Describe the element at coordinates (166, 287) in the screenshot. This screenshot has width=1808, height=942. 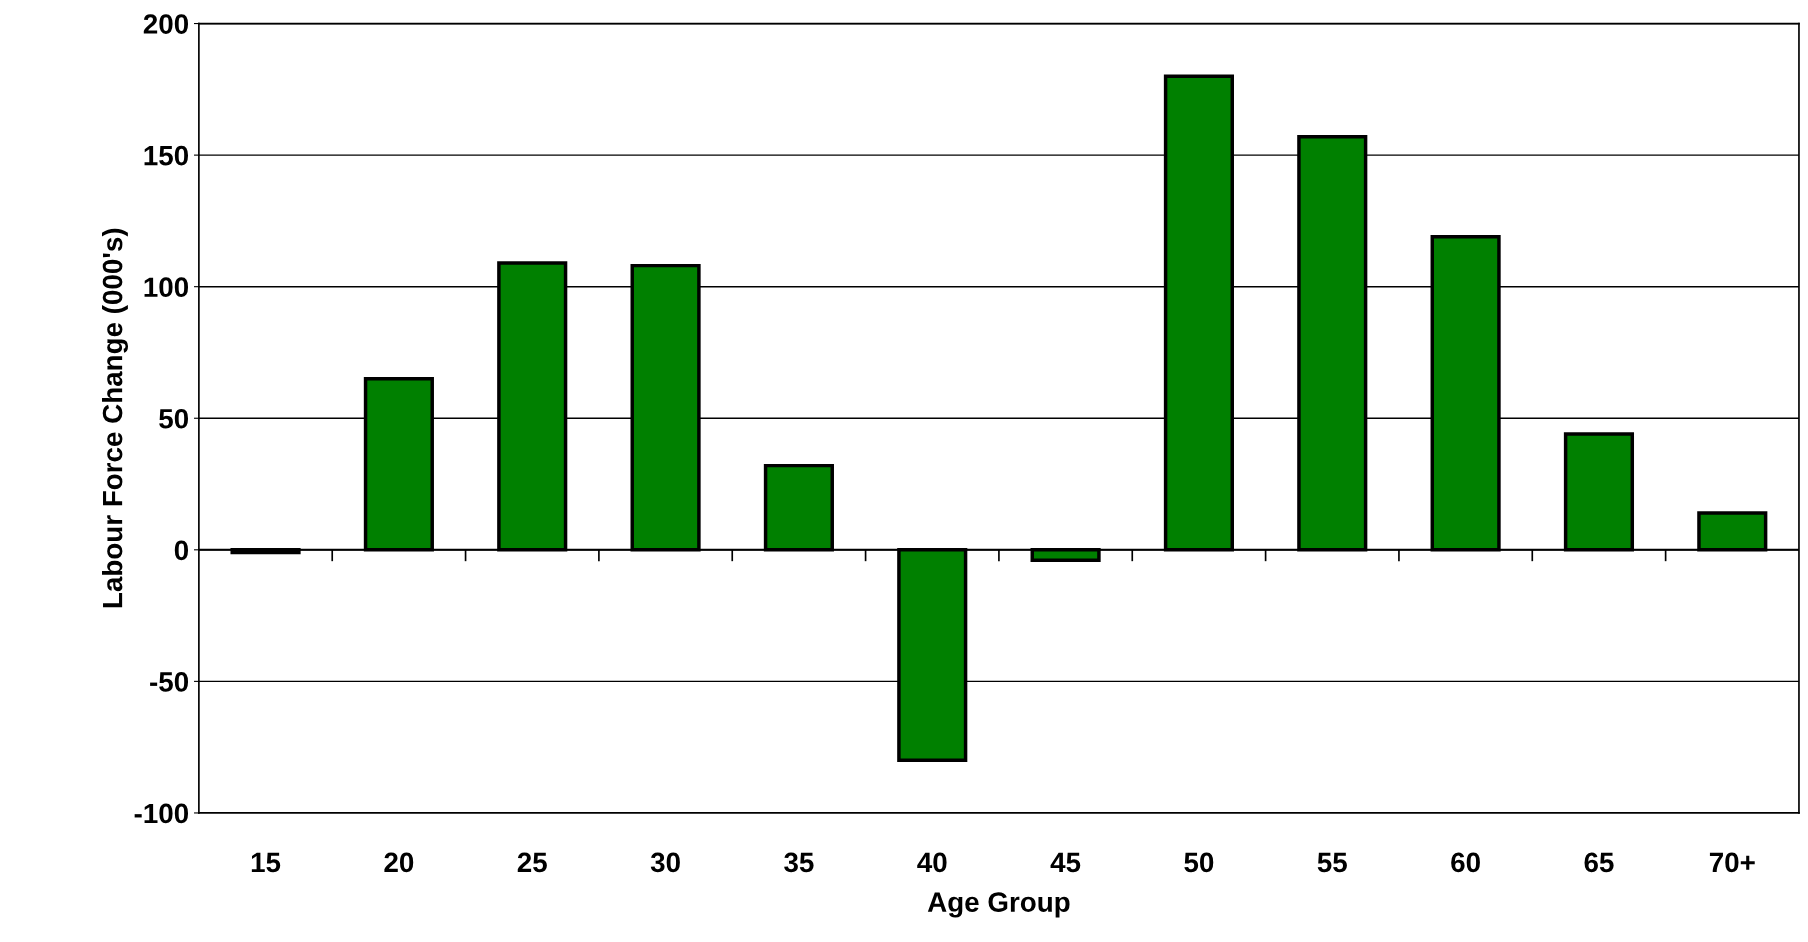
I see `y-tick-label: 100` at that location.